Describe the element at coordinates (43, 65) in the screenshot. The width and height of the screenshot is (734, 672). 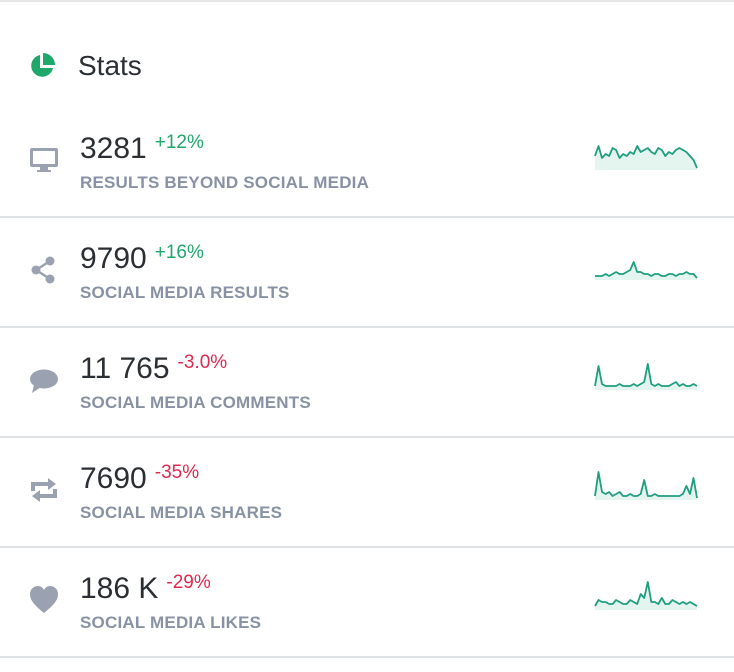
I see `pie-chart-icon` at that location.